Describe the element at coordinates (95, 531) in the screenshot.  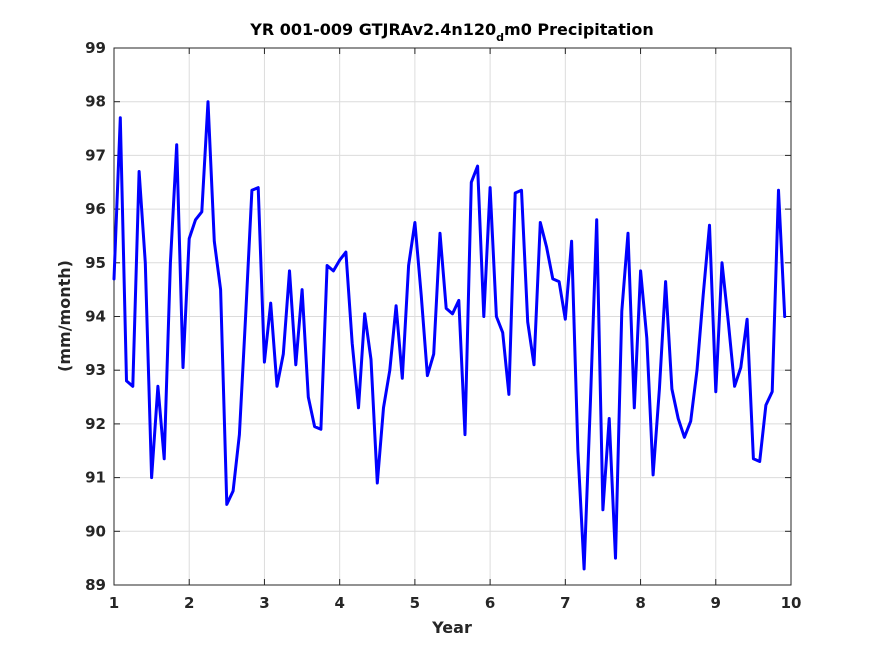
I see `y-tick-label: 90` at that location.